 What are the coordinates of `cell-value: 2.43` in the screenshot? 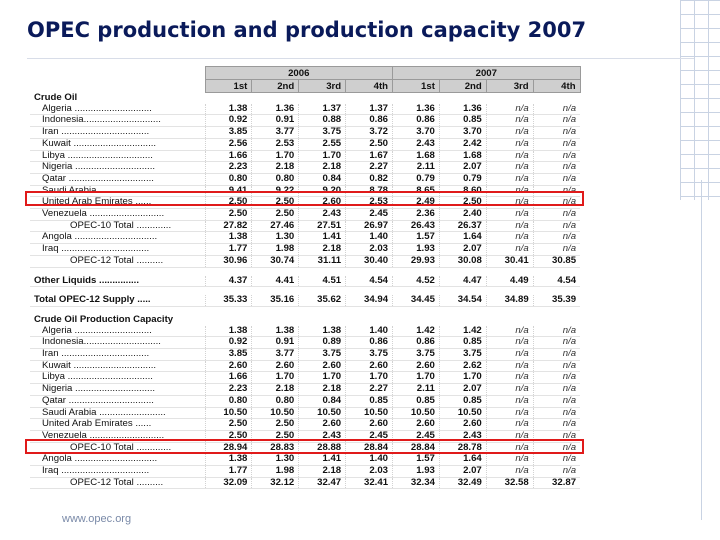 It's located at (322, 214).